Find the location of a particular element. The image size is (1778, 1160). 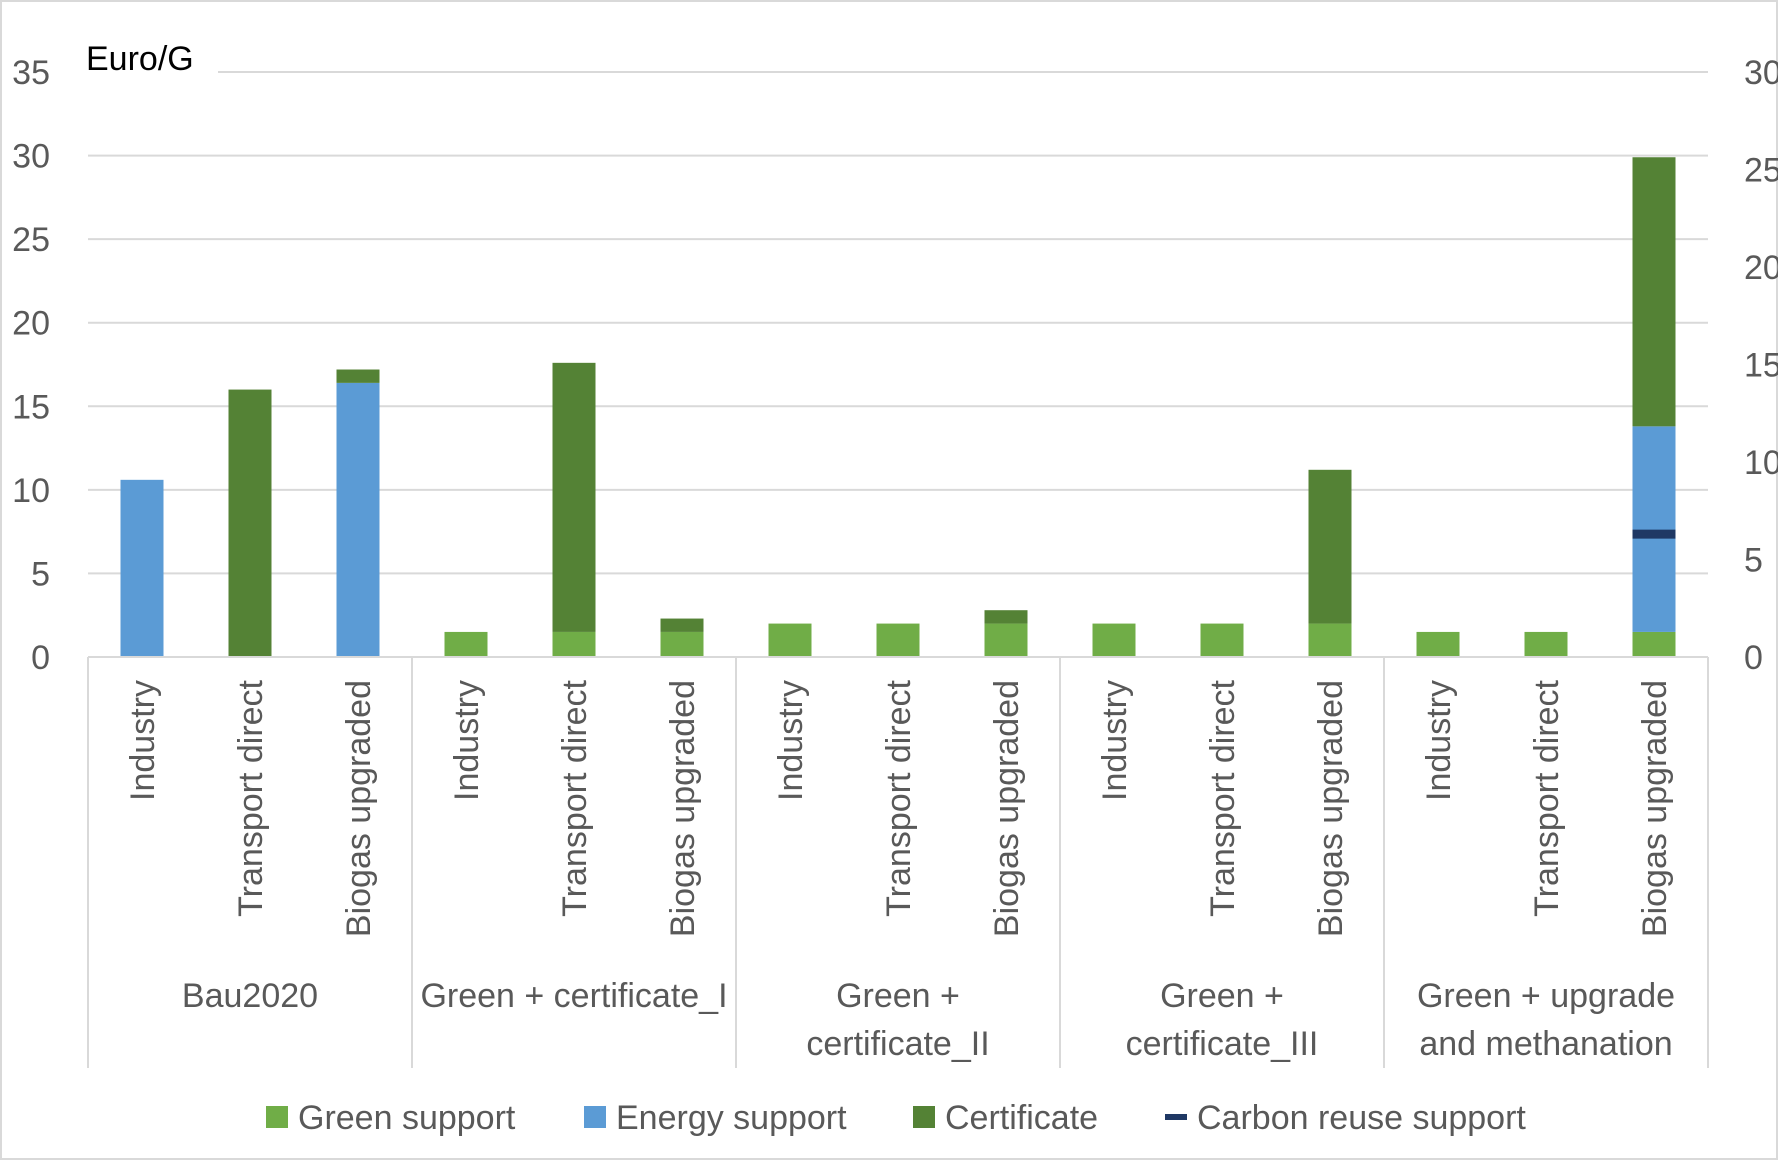

legend-label: Energy support is located at coordinates (731, 1118).